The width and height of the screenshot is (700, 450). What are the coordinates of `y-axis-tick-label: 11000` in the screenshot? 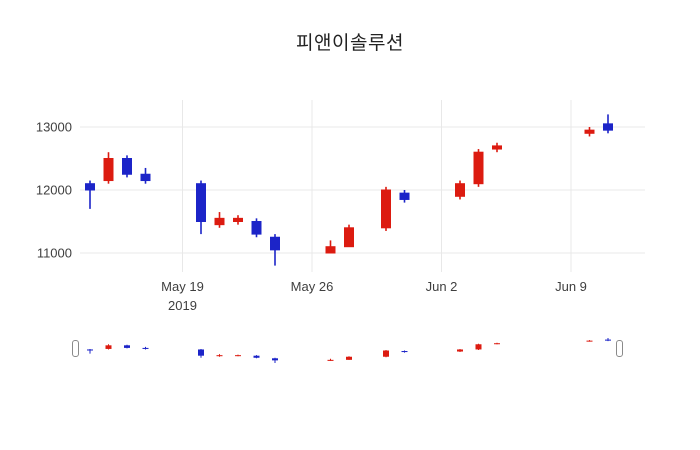 It's located at (54, 253).